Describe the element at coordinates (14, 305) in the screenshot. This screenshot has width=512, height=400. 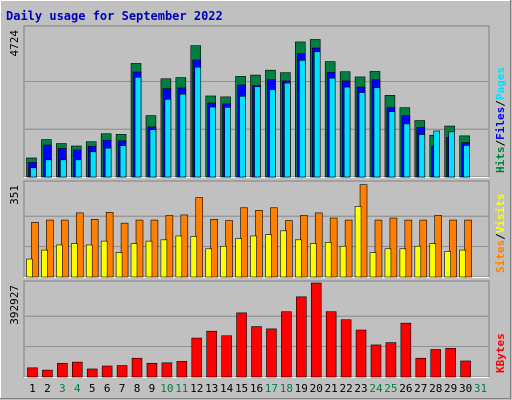
I see `max-label-kbytes: 392927` at that location.